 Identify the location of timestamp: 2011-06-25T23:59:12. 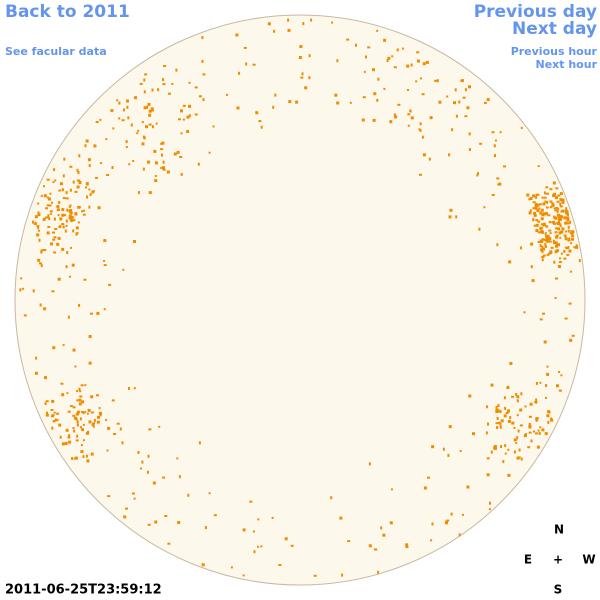
(83, 590).